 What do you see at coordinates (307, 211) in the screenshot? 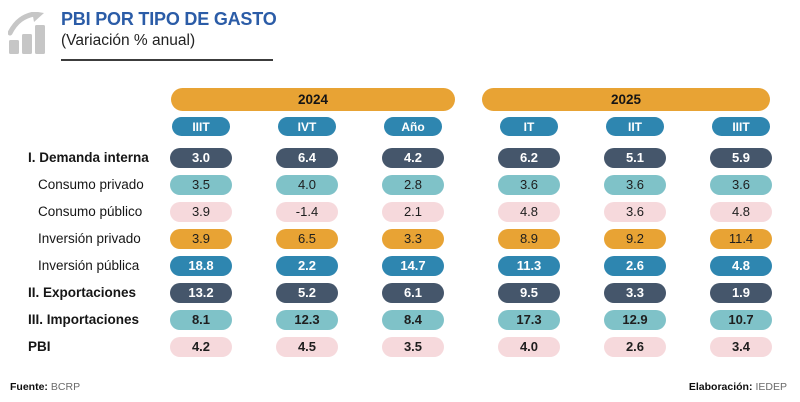
I see `value-pill: -1.4` at bounding box center [307, 211].